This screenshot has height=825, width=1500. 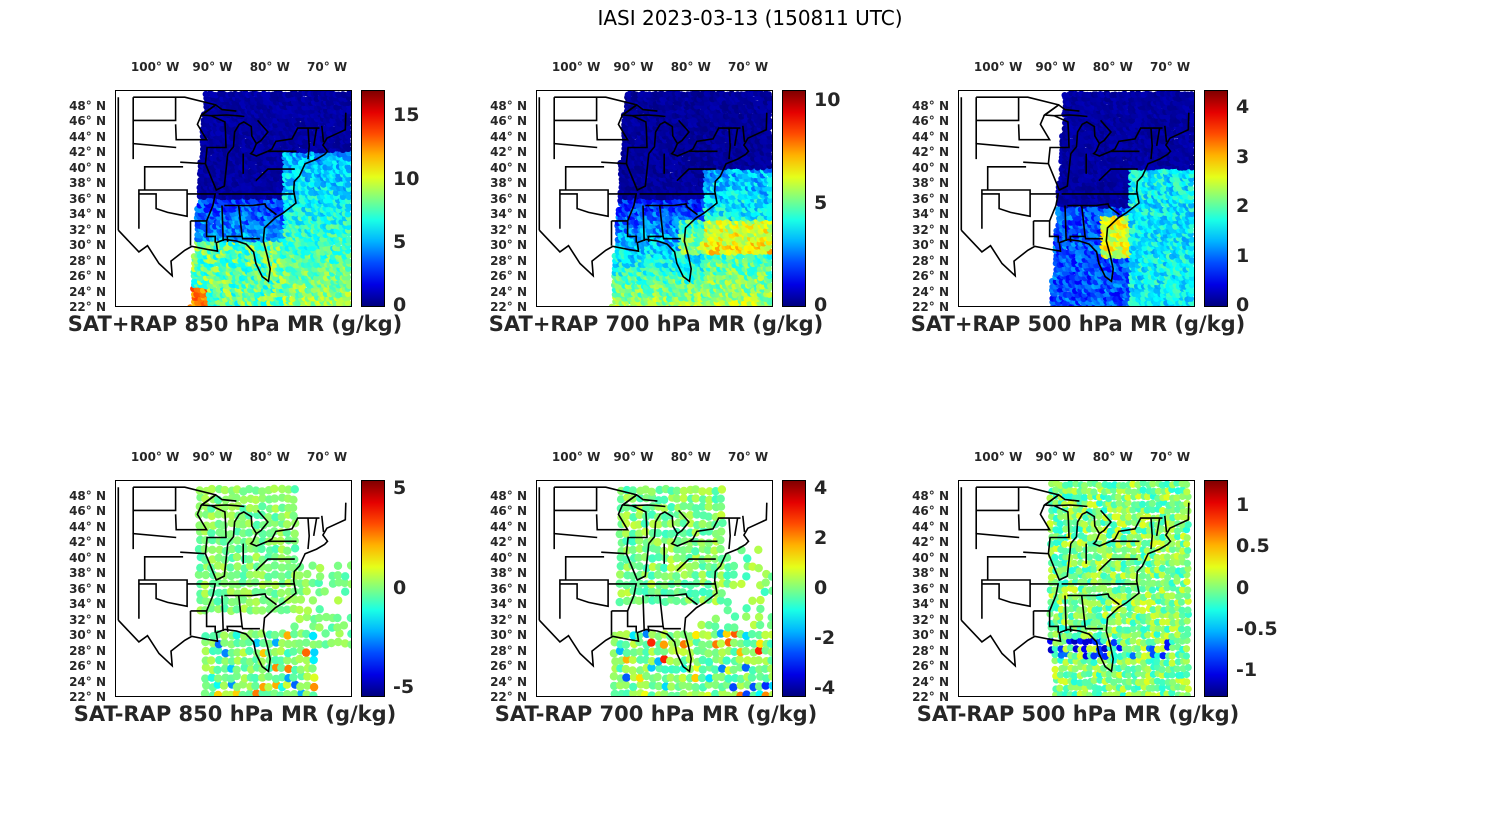 What do you see at coordinates (406, 178) in the screenshot?
I see `colorbar-tick-label: 10` at bounding box center [406, 178].